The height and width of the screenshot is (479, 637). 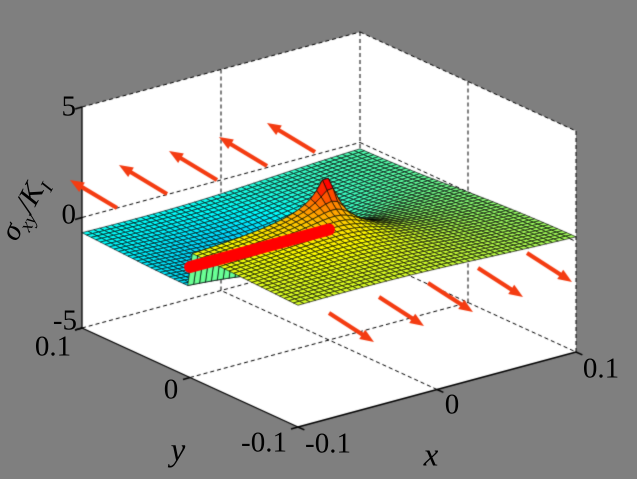 What do you see at coordinates (69, 214) in the screenshot?
I see `z-tick-0: 0` at bounding box center [69, 214].